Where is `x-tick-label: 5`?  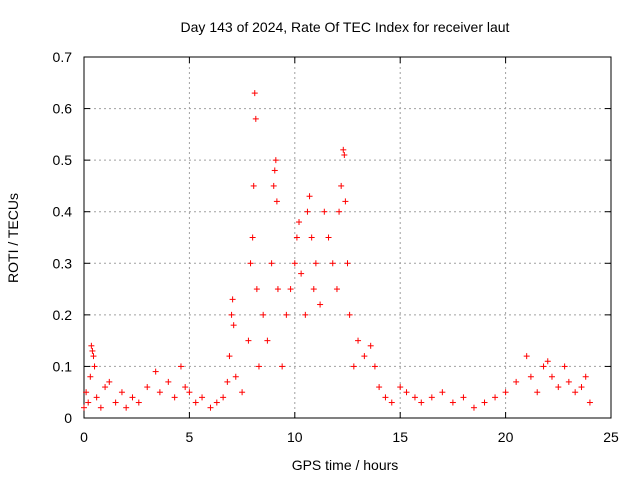
x-tick-label: 5 is located at coordinates (190, 437).